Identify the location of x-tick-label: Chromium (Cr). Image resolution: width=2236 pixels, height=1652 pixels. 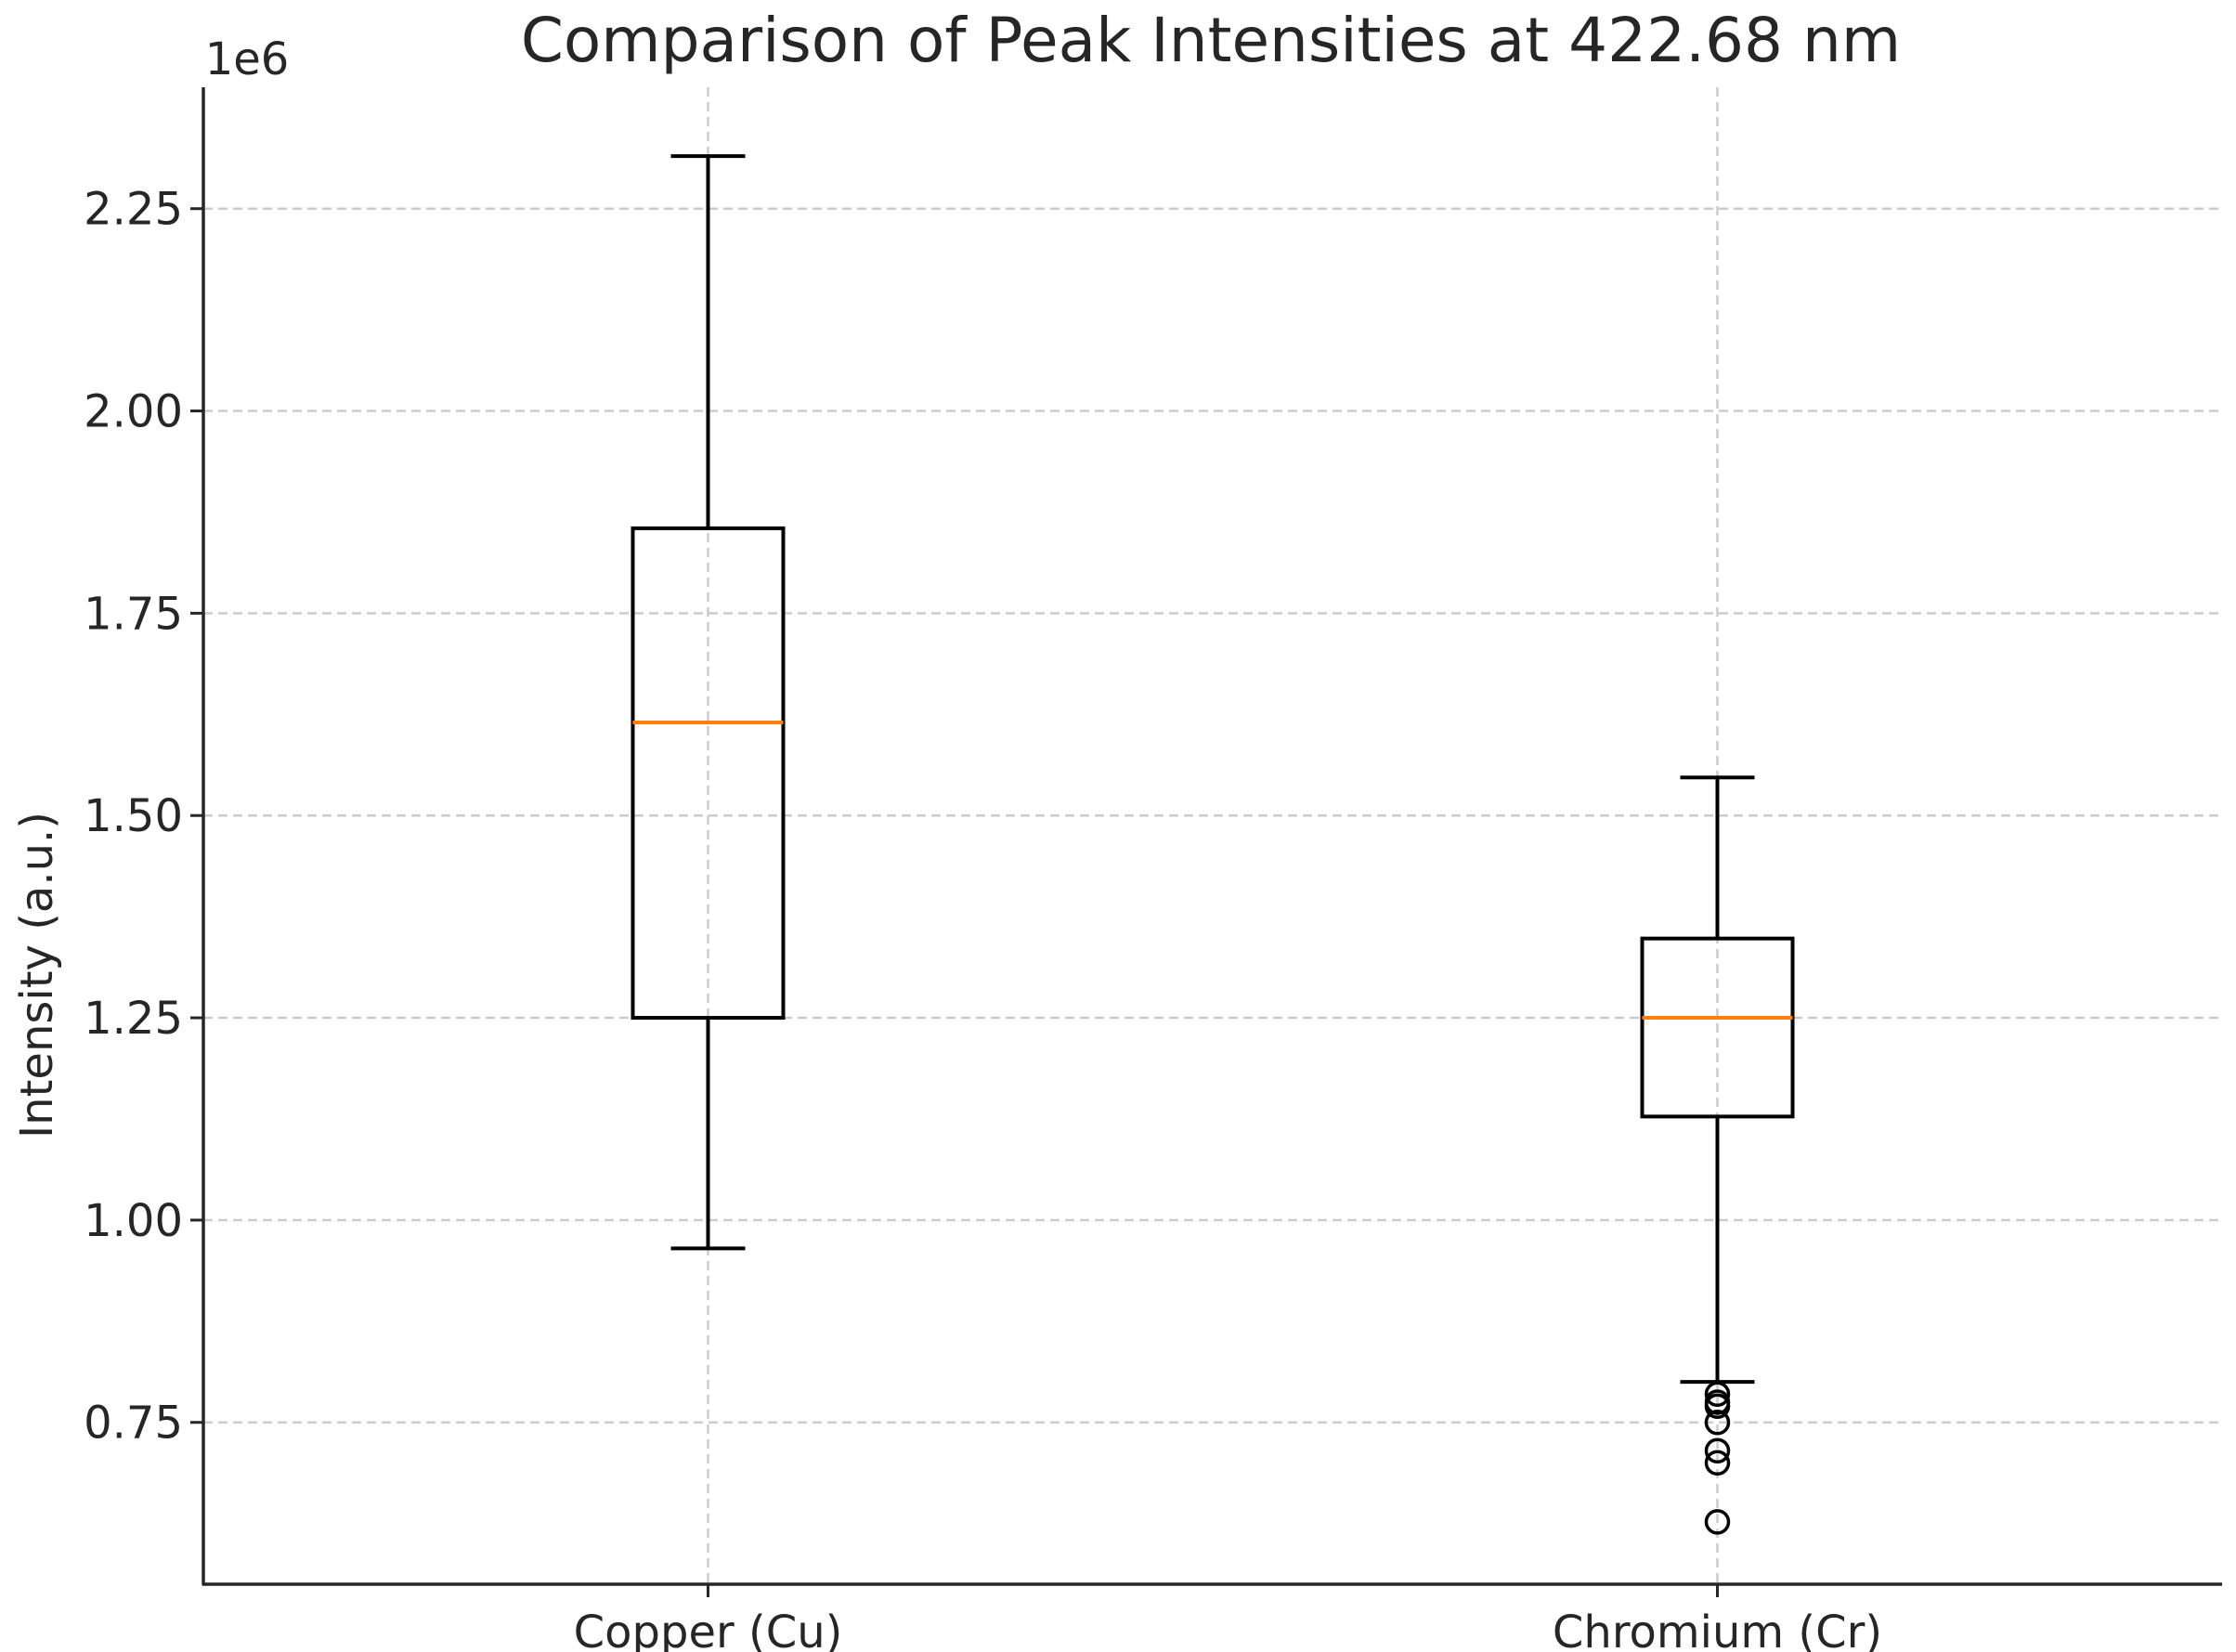
(1717, 1629).